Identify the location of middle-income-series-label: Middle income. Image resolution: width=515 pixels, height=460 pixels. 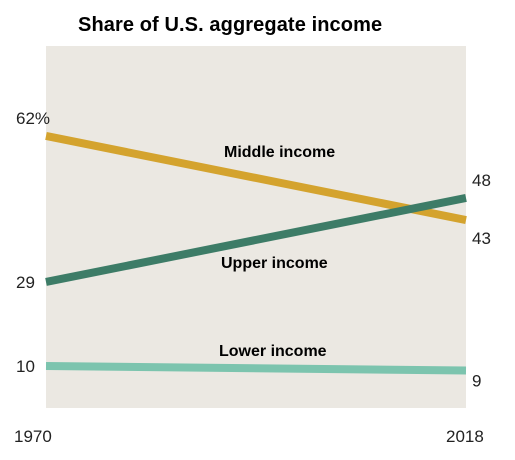
(279, 152).